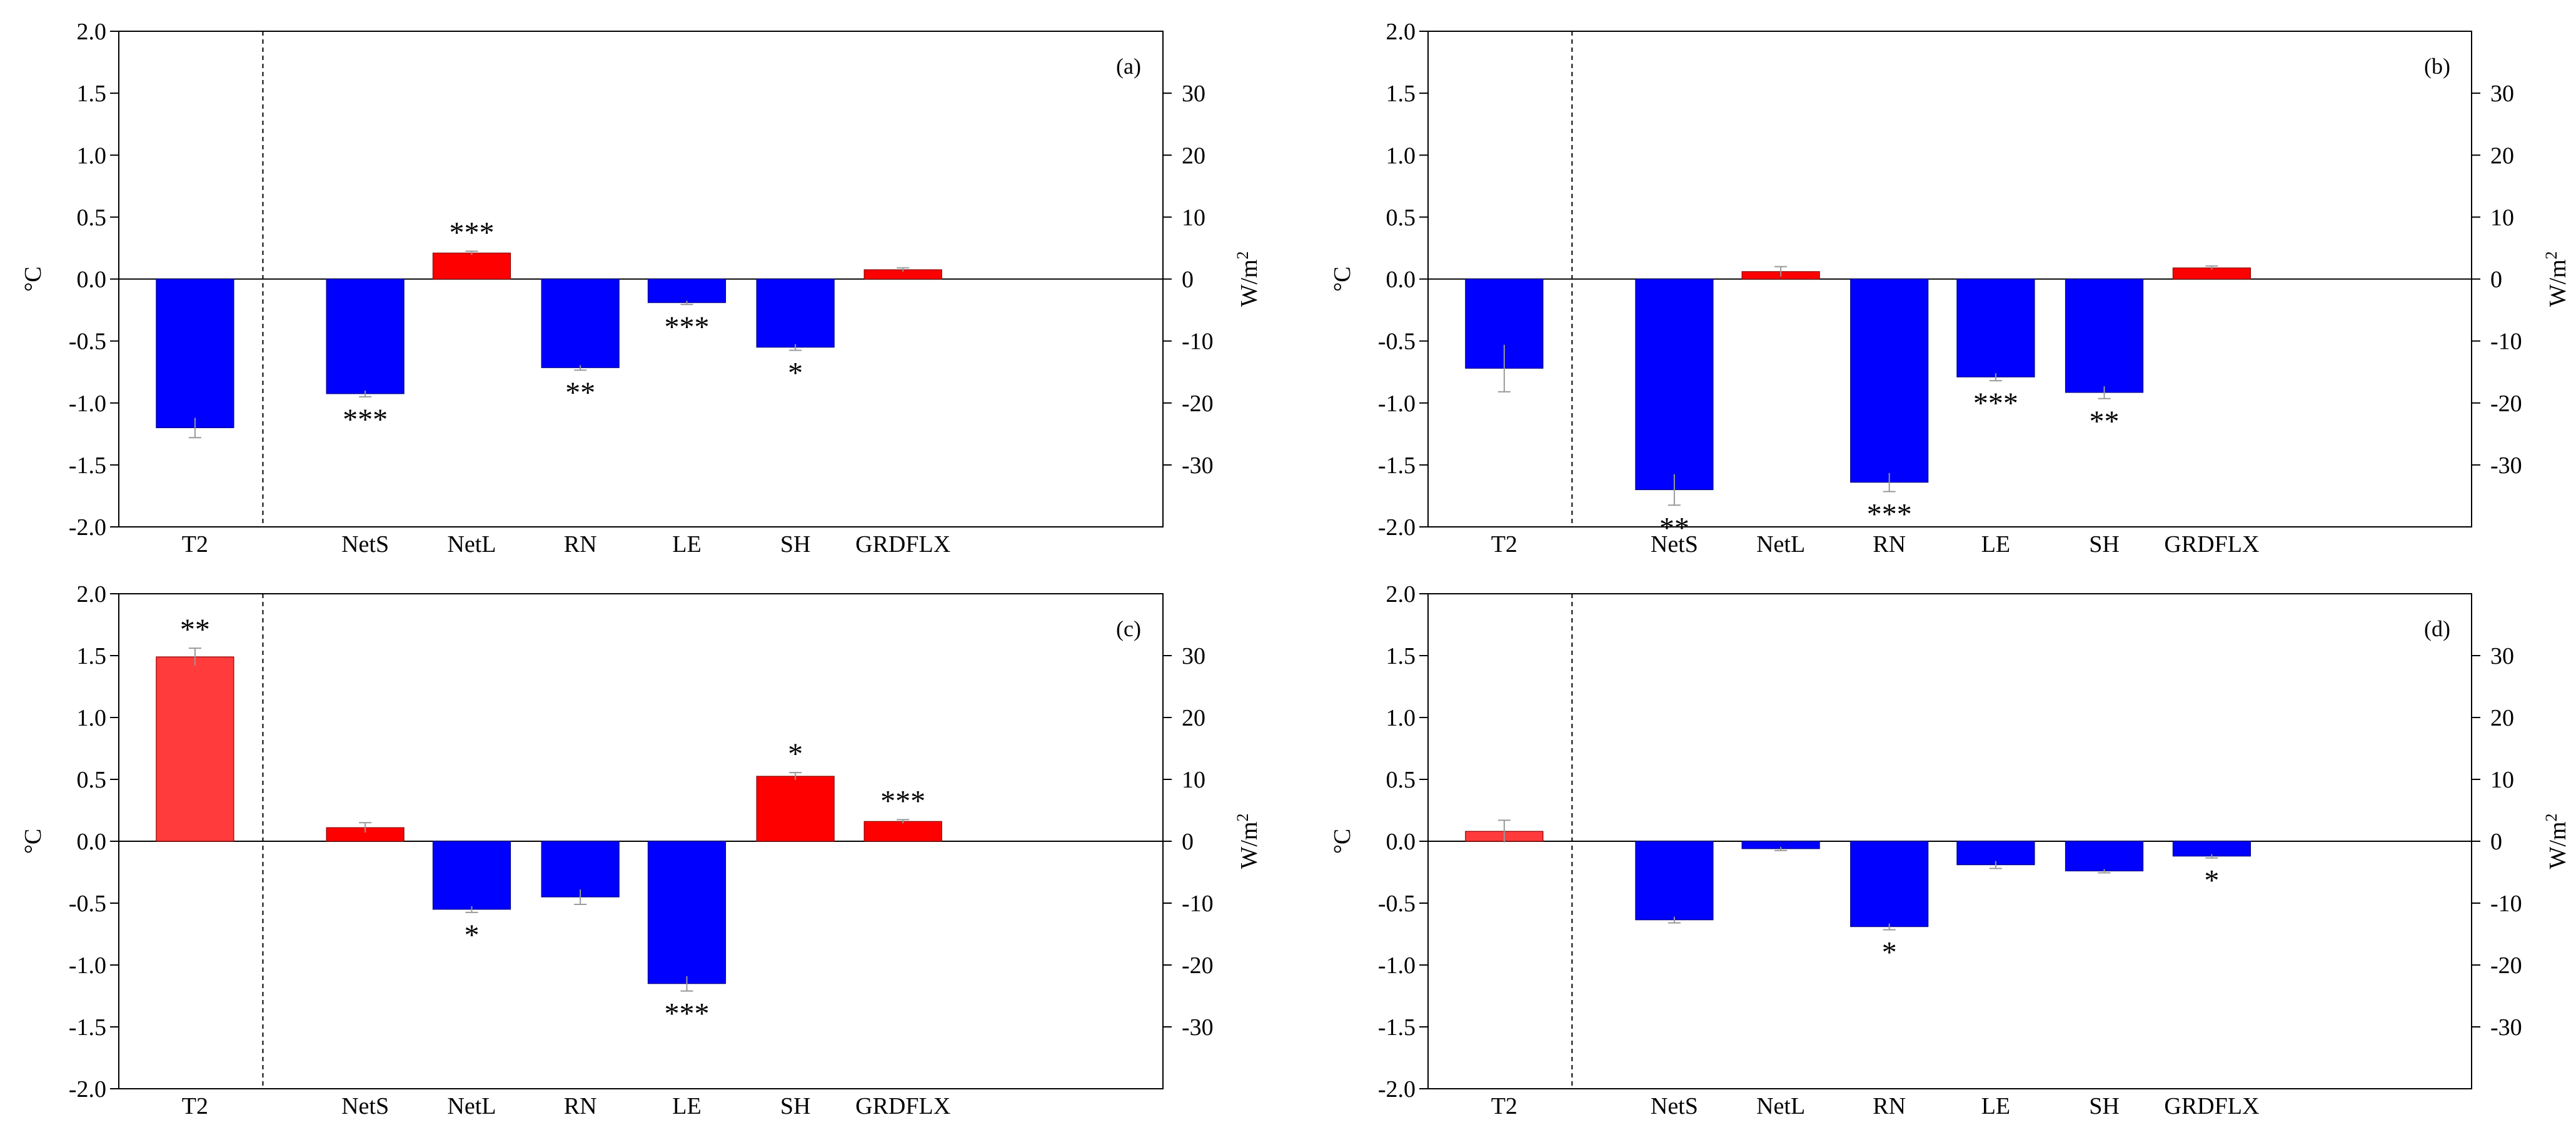  I want to click on left-axis-label: °C, so click(33, 841).